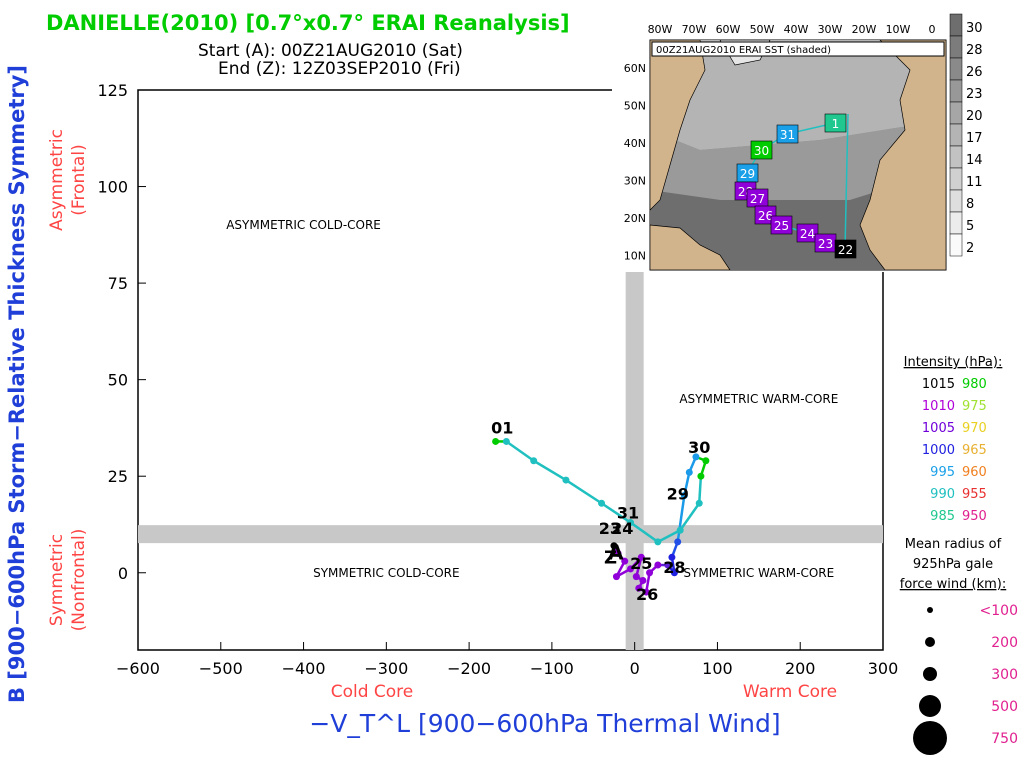  Describe the element at coordinates (123, 573) in the screenshot. I see `y-tick-label: 0` at that location.